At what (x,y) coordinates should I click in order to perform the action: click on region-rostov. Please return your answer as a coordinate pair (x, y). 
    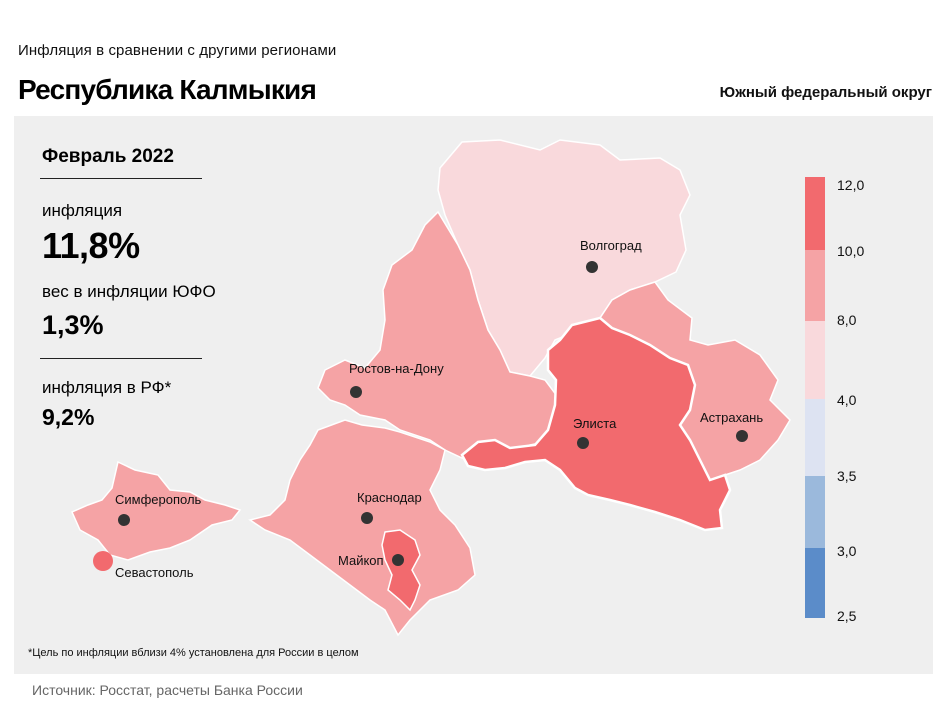
    Looking at the image, I should click on (441, 336).